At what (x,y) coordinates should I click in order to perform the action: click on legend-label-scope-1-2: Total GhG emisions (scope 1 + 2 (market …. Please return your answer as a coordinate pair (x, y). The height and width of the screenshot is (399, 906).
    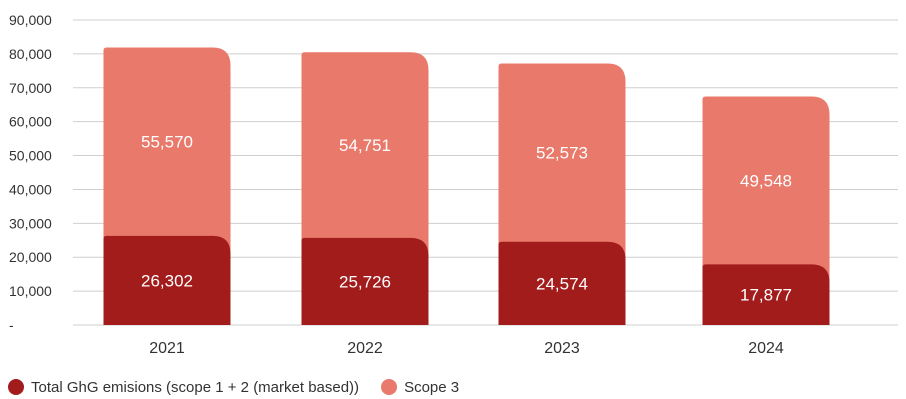
    Looking at the image, I should click on (195, 387).